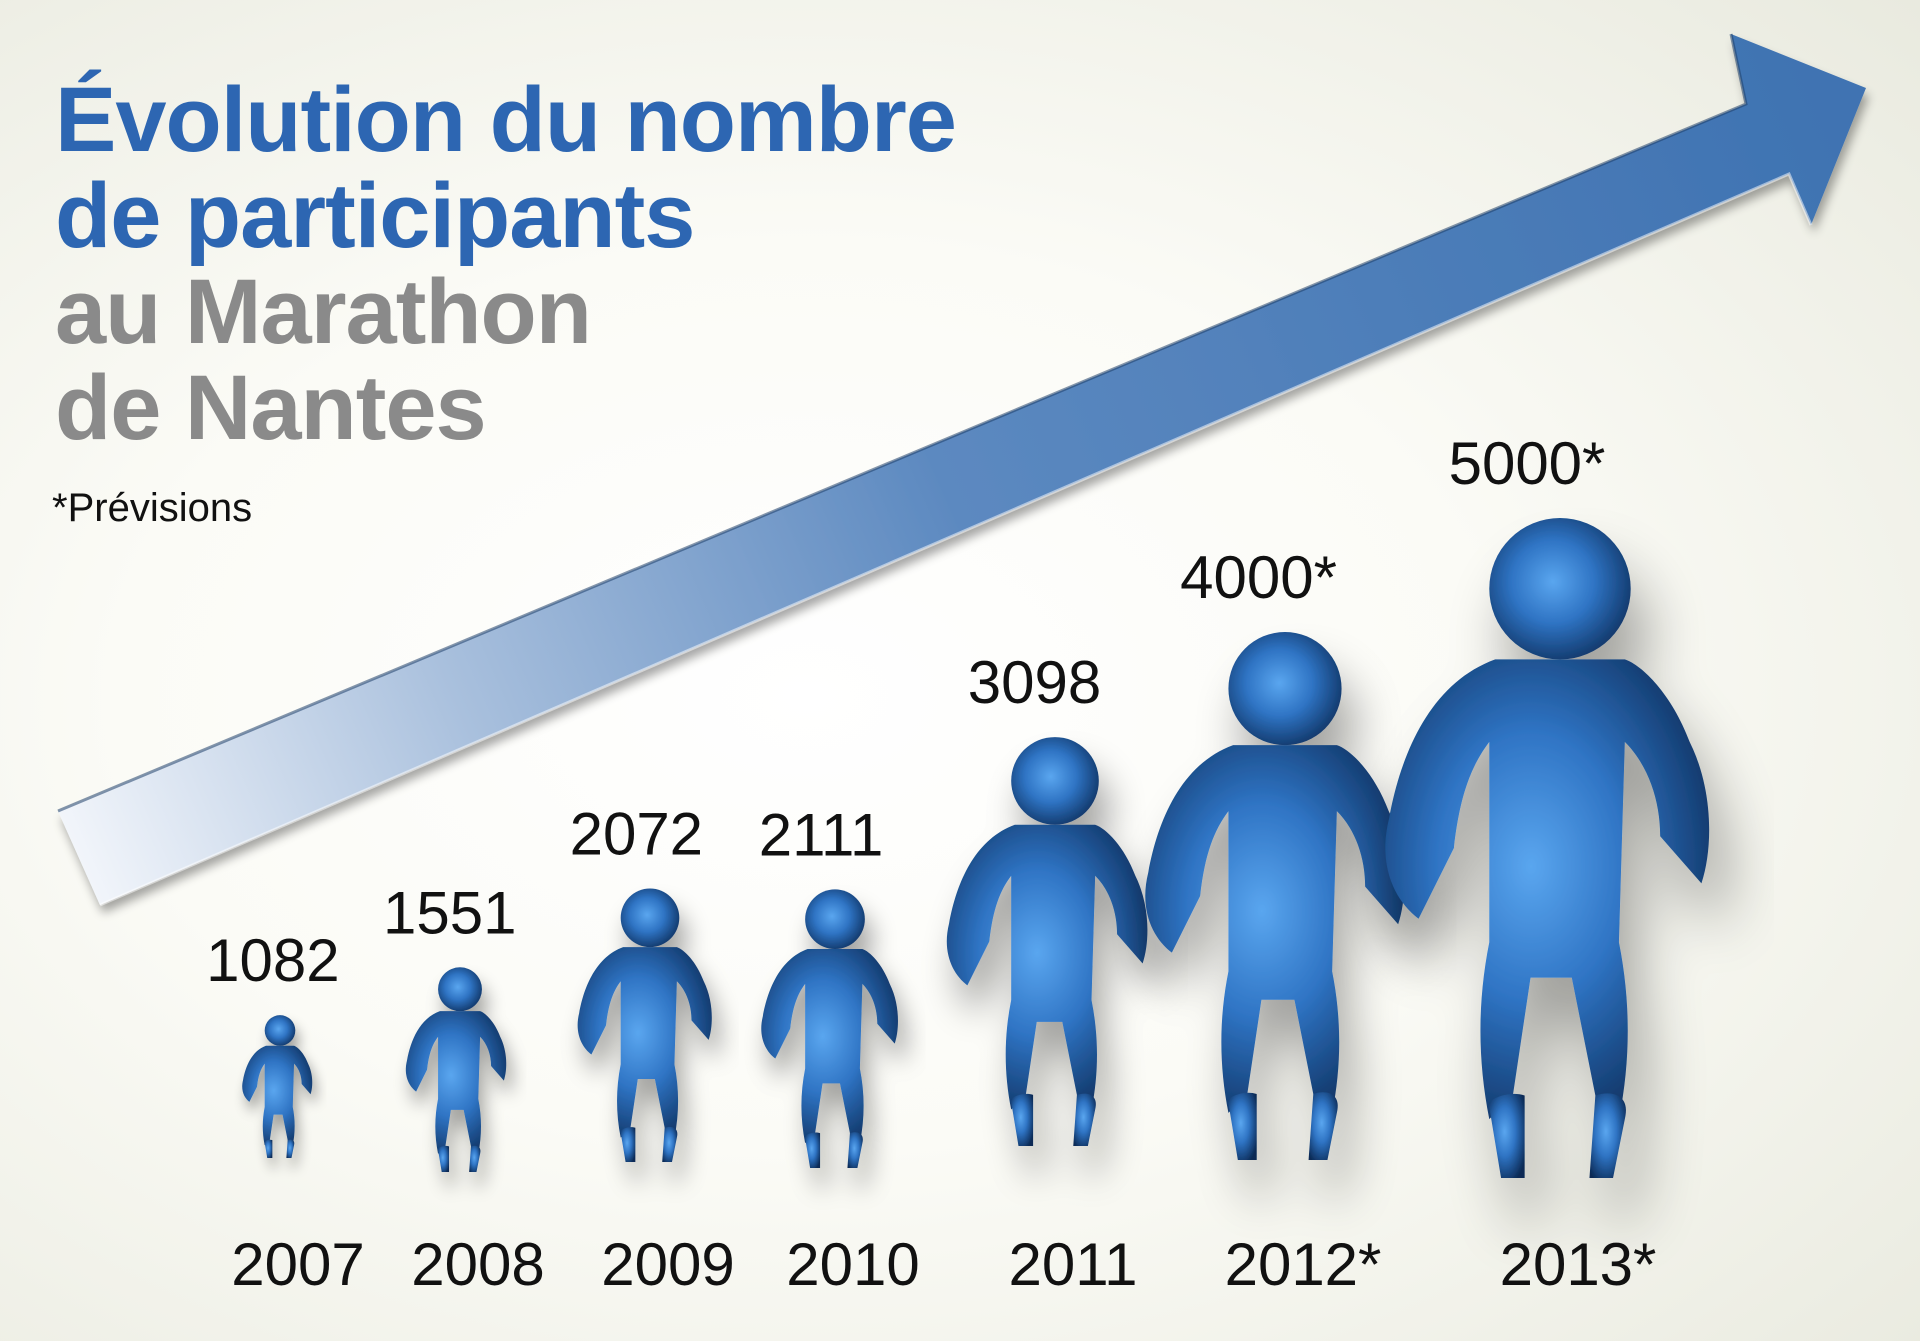  What do you see at coordinates (943, 1264) in the screenshot?
I see `year-labels-layer: 2007 2008 2009 2010 2011 2012* 2013*` at bounding box center [943, 1264].